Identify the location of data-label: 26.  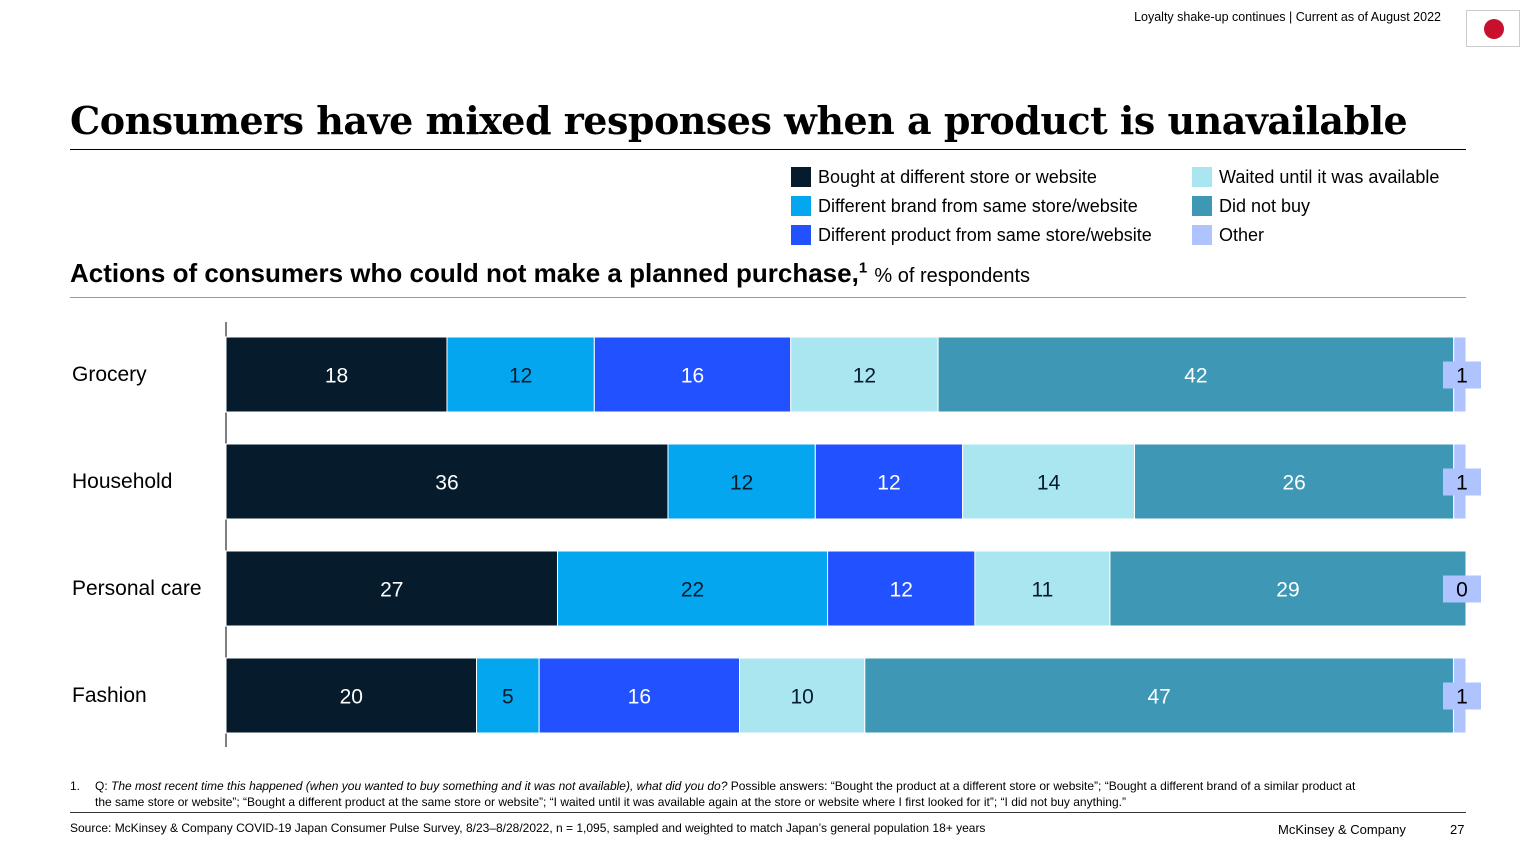
(1293, 483).